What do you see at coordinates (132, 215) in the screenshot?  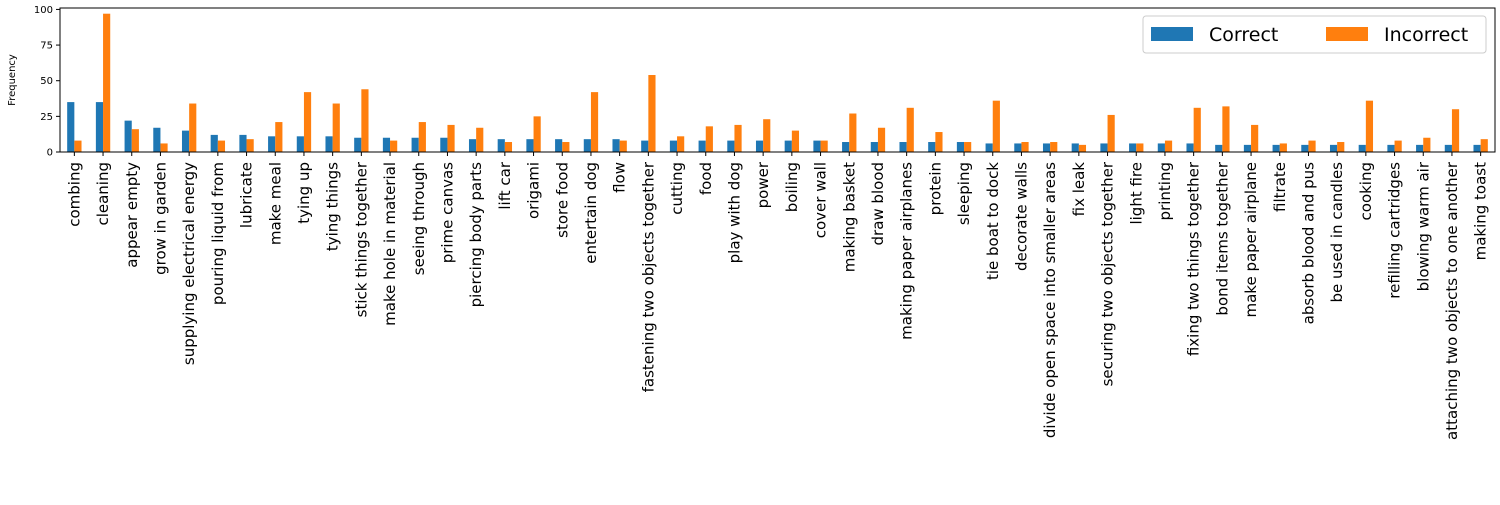 I see `x-tick-label: appear empty` at bounding box center [132, 215].